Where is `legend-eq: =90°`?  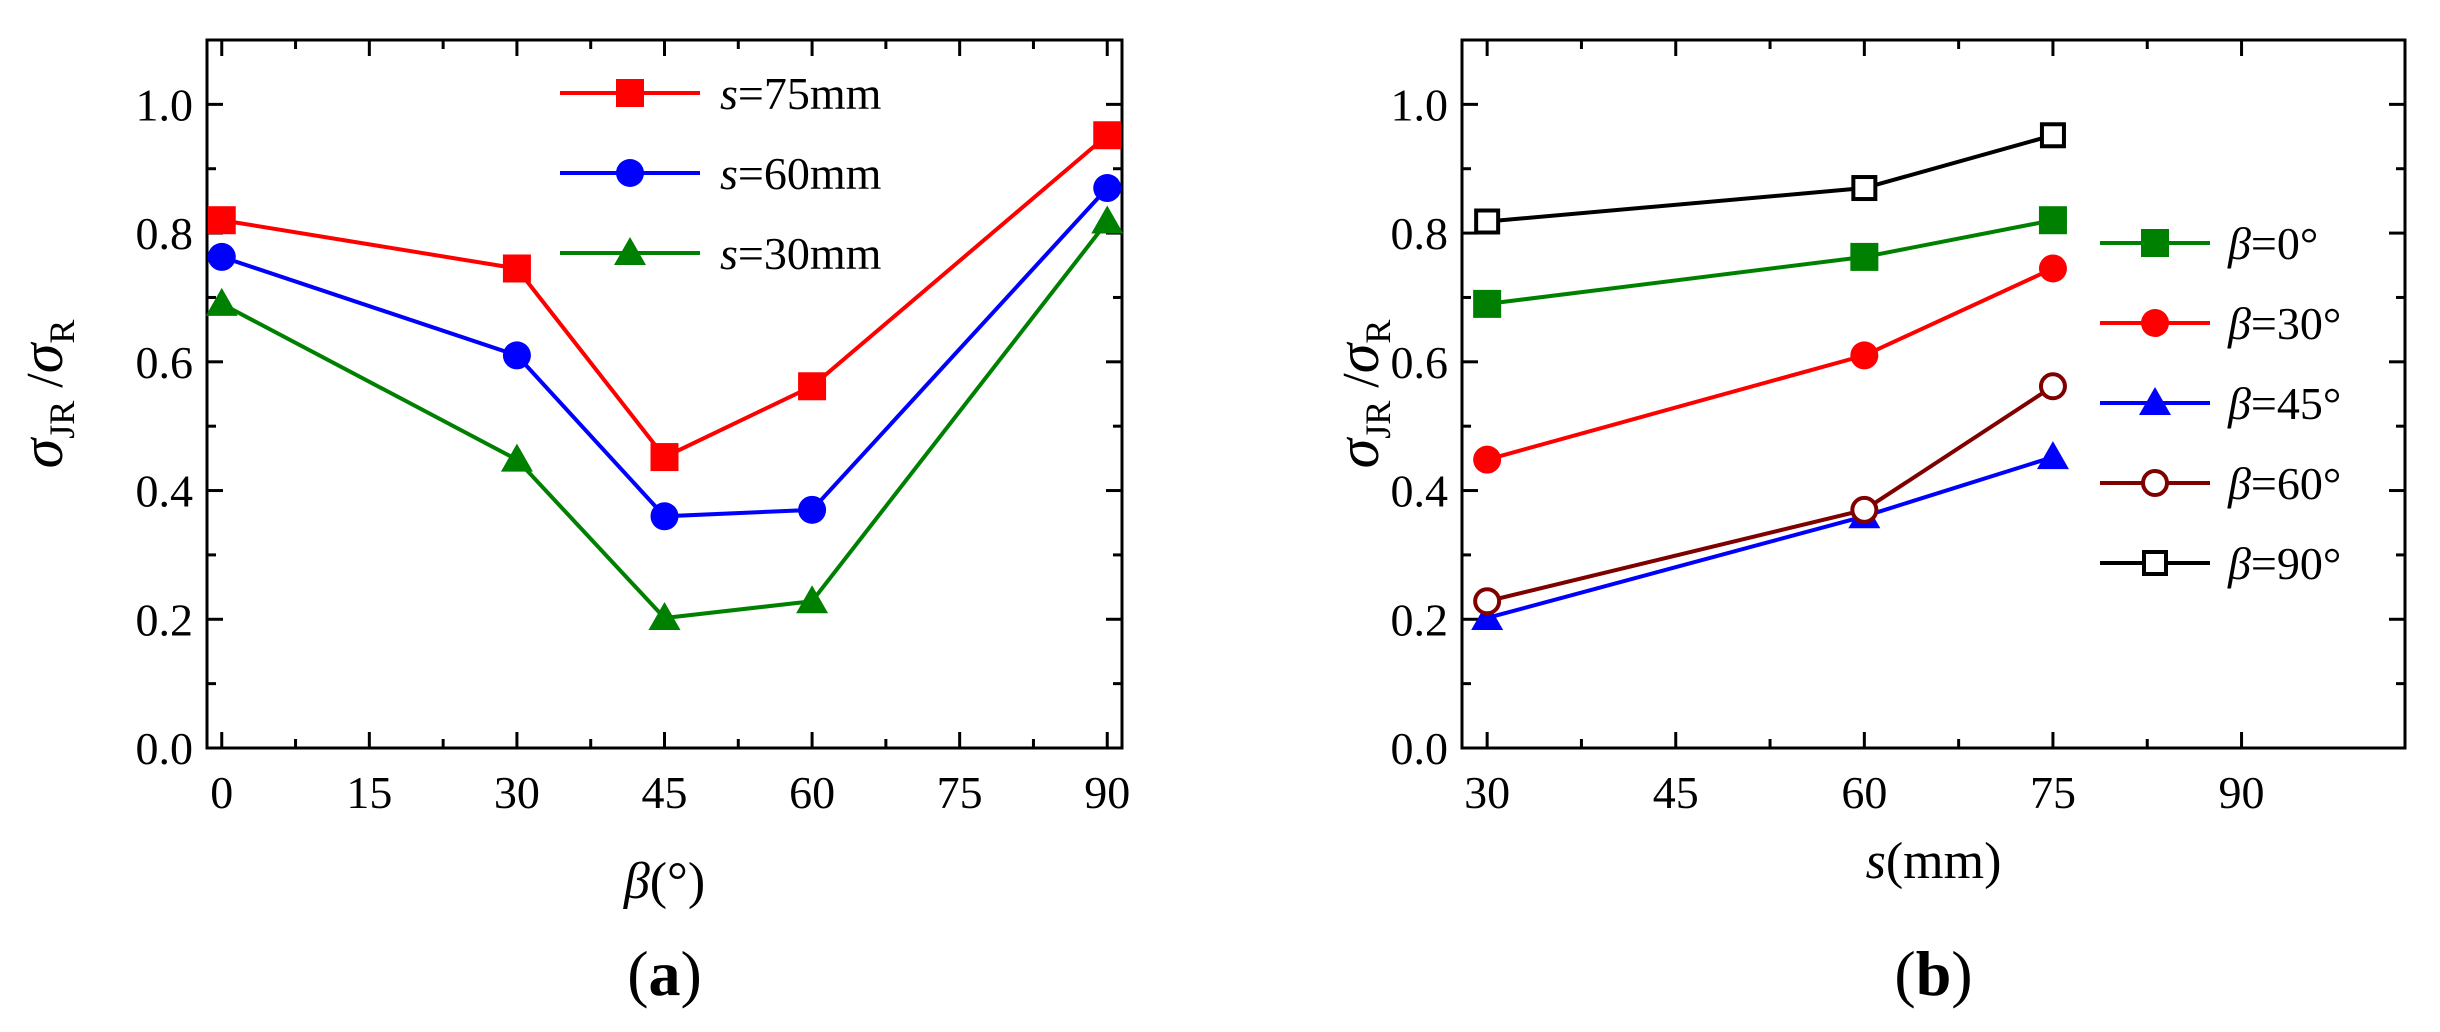 legend-eq: =90° is located at coordinates (2296, 563).